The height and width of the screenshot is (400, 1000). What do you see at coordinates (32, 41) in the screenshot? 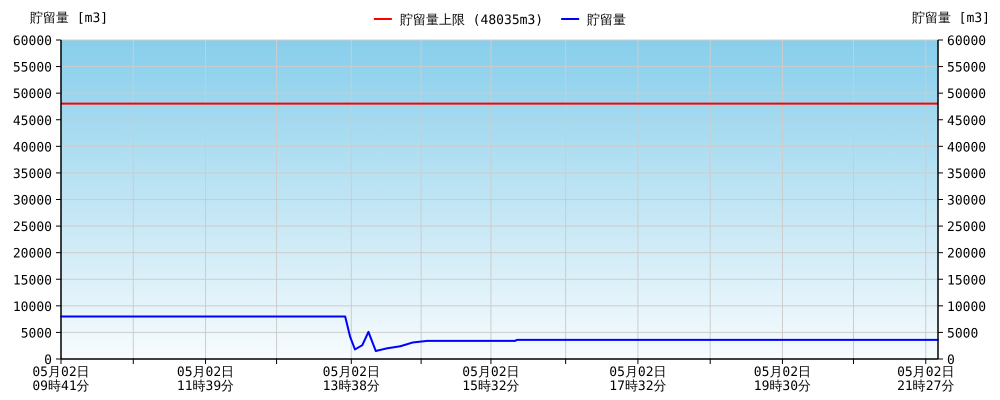
I see `y-tick-label: 60000` at bounding box center [32, 41].